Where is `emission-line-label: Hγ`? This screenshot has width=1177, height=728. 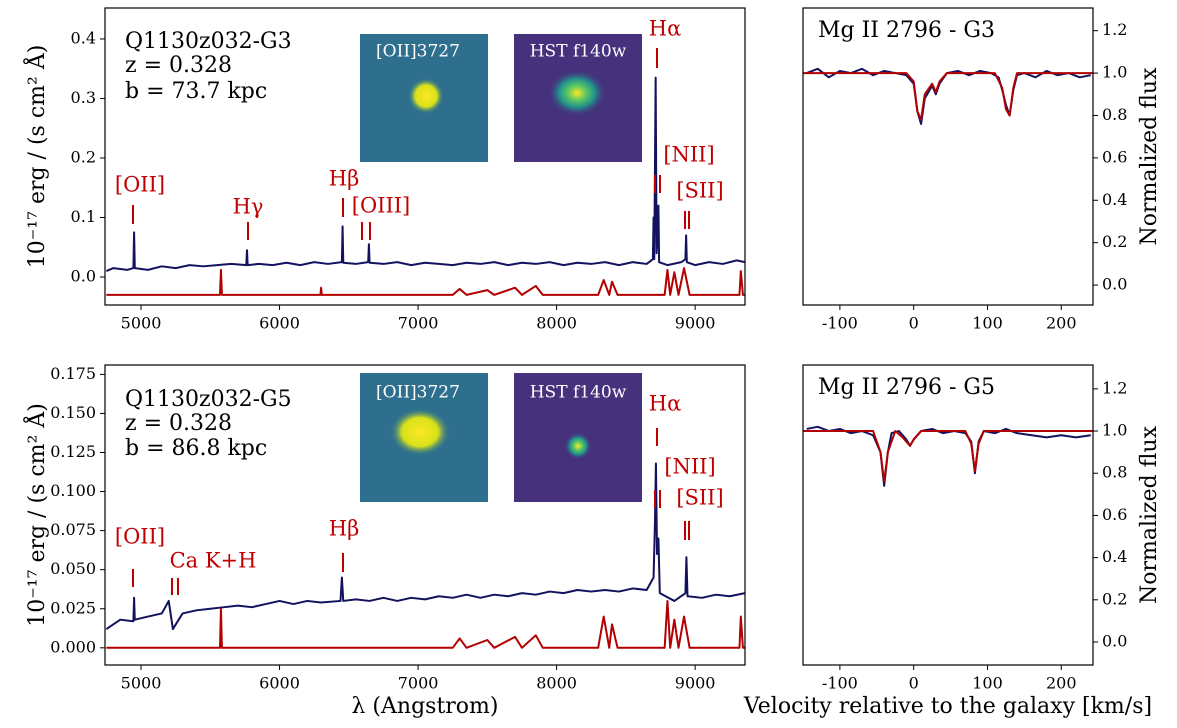
emission-line-label: Hγ is located at coordinates (248, 207).